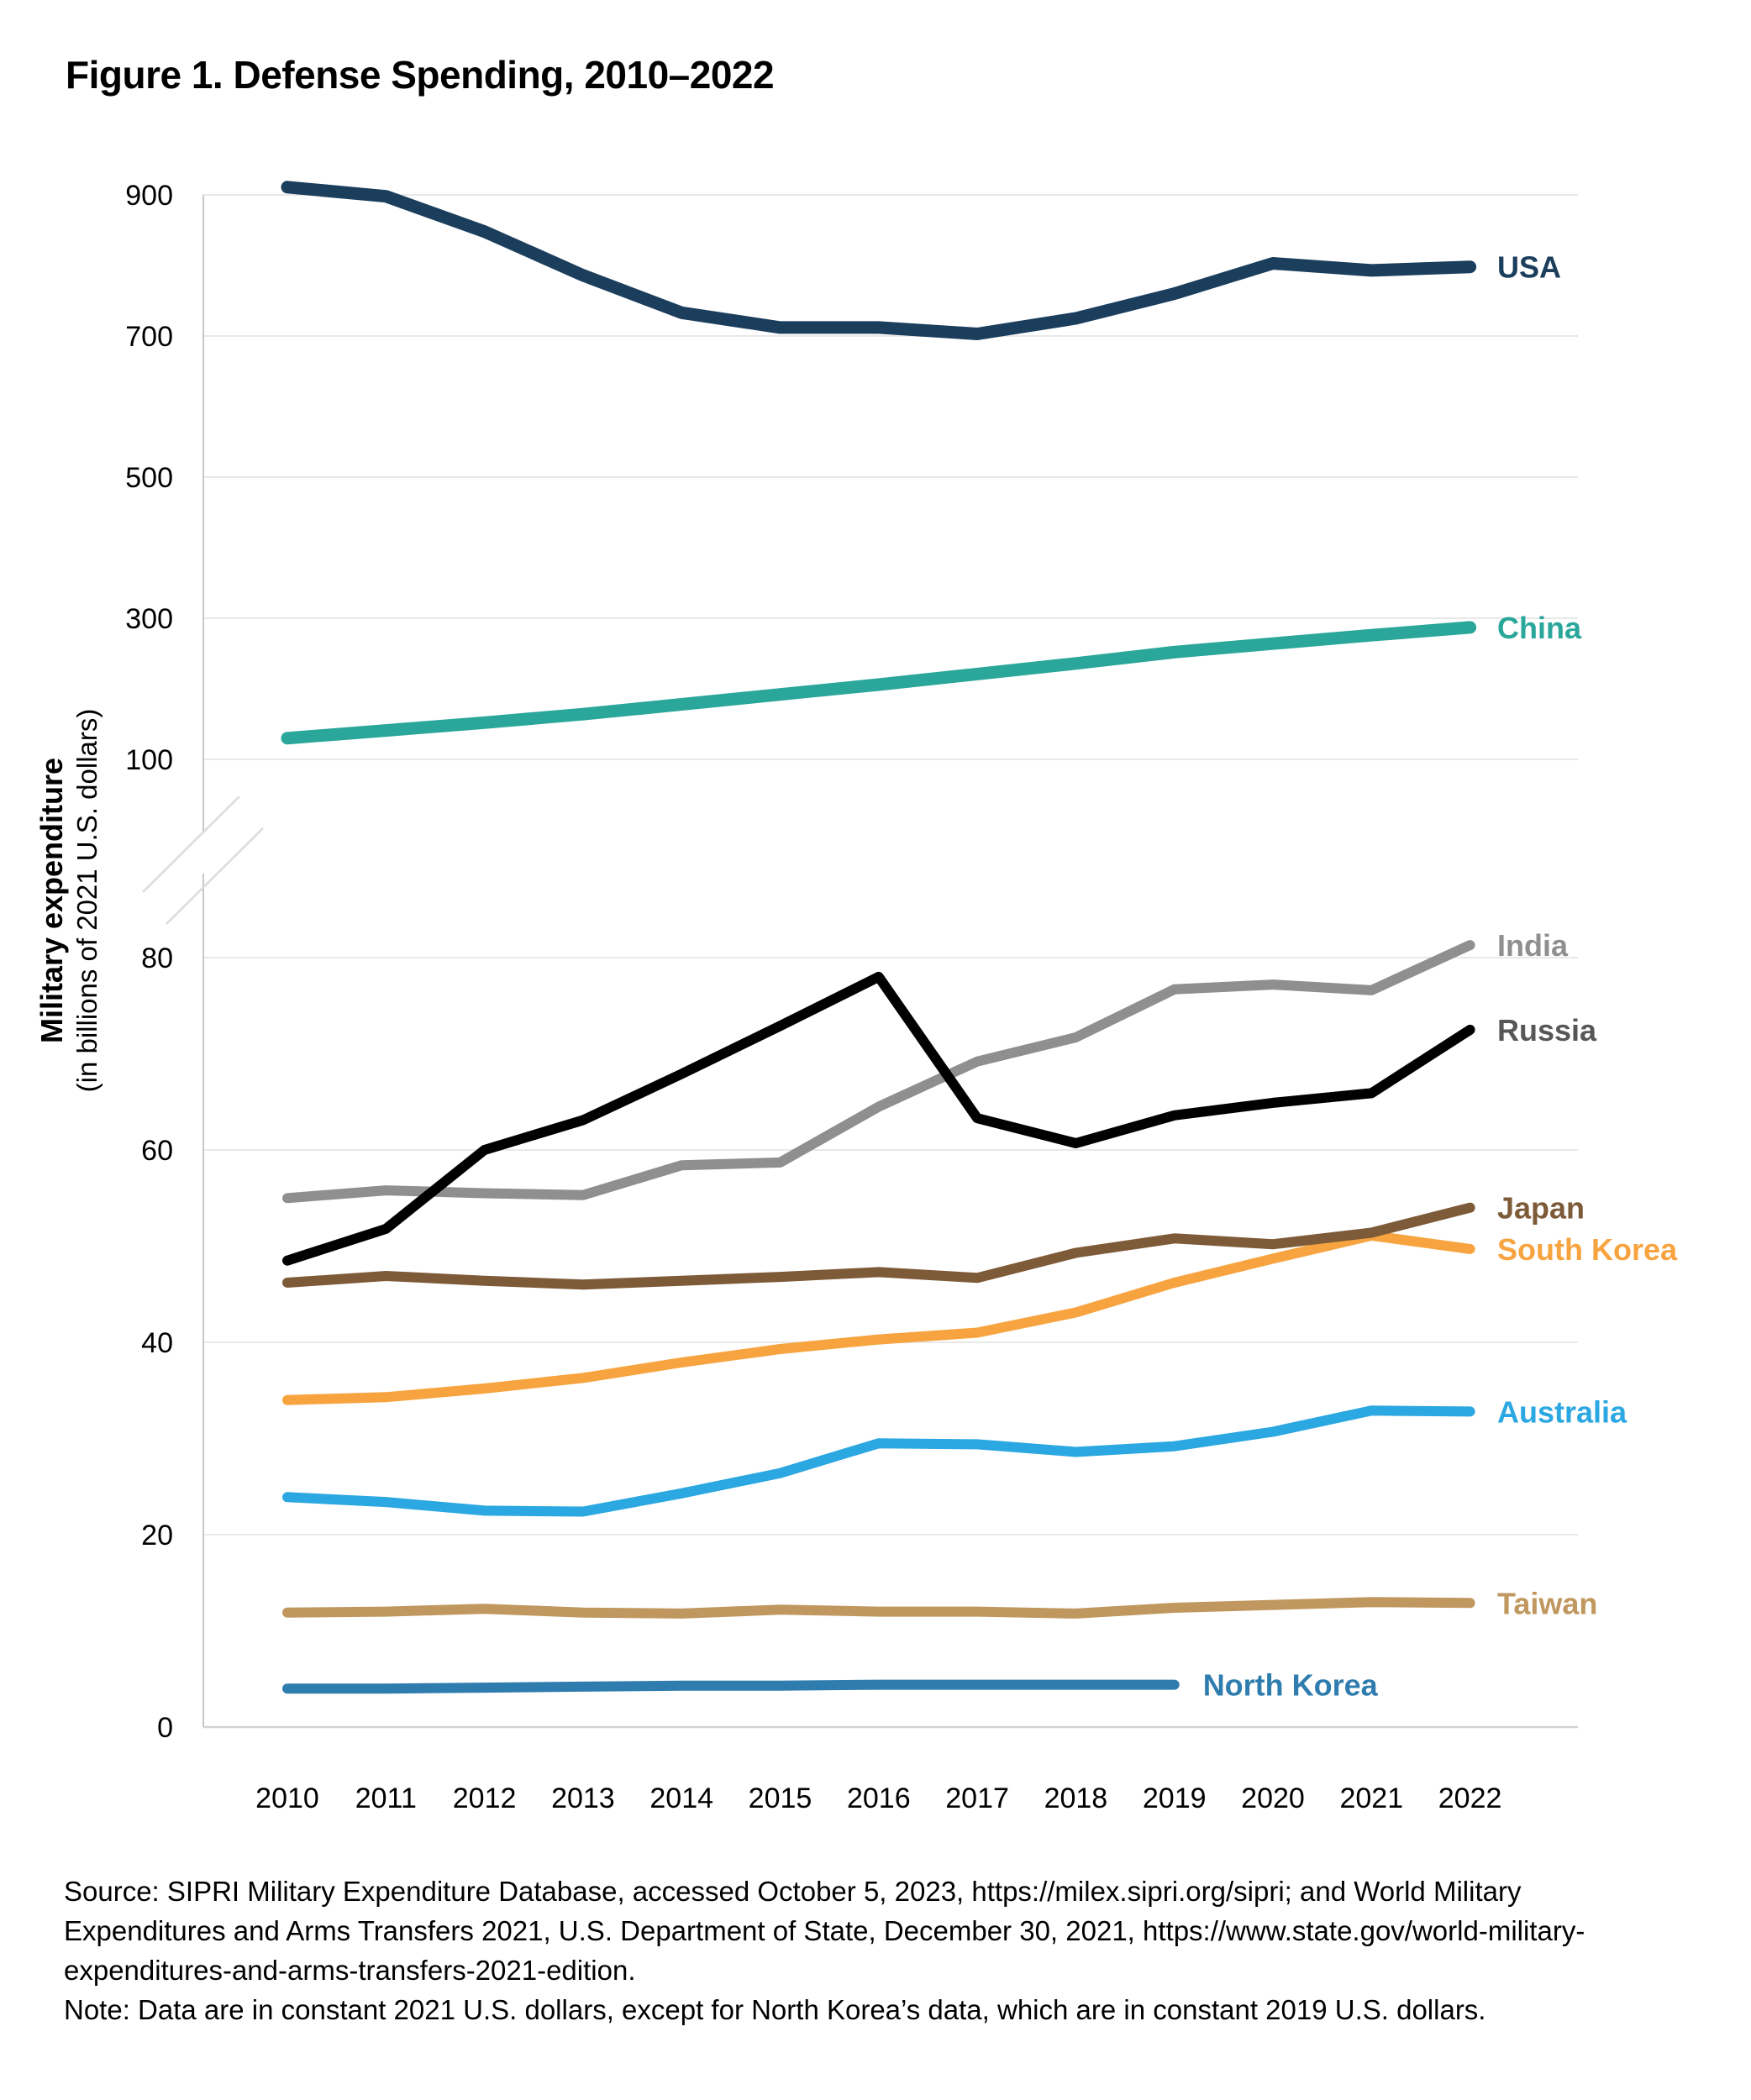  I want to click on y-tick-60: 60, so click(157, 1151).